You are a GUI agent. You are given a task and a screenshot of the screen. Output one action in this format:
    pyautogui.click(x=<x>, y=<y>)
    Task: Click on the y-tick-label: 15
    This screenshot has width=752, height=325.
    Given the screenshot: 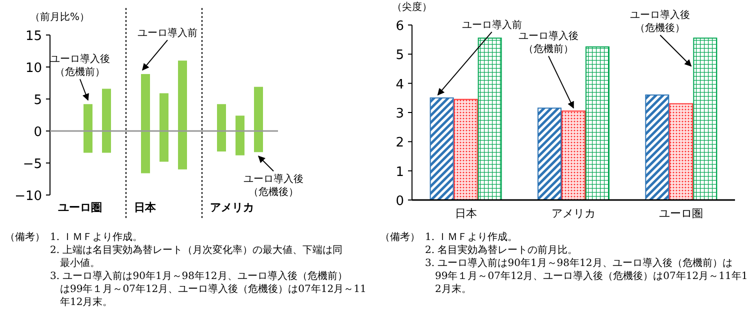 What is the action you would take?
    pyautogui.click(x=33, y=36)
    